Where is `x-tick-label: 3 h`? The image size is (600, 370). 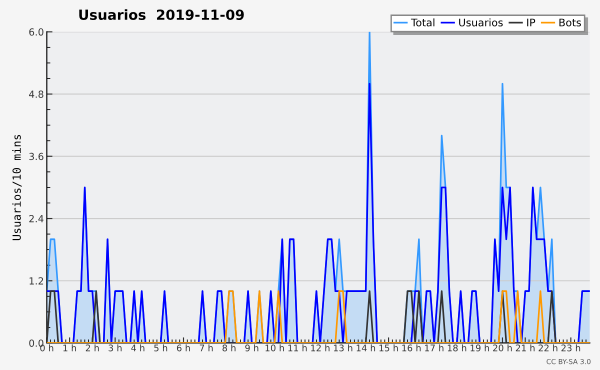 x-tick-label: 3 h is located at coordinates (115, 348).